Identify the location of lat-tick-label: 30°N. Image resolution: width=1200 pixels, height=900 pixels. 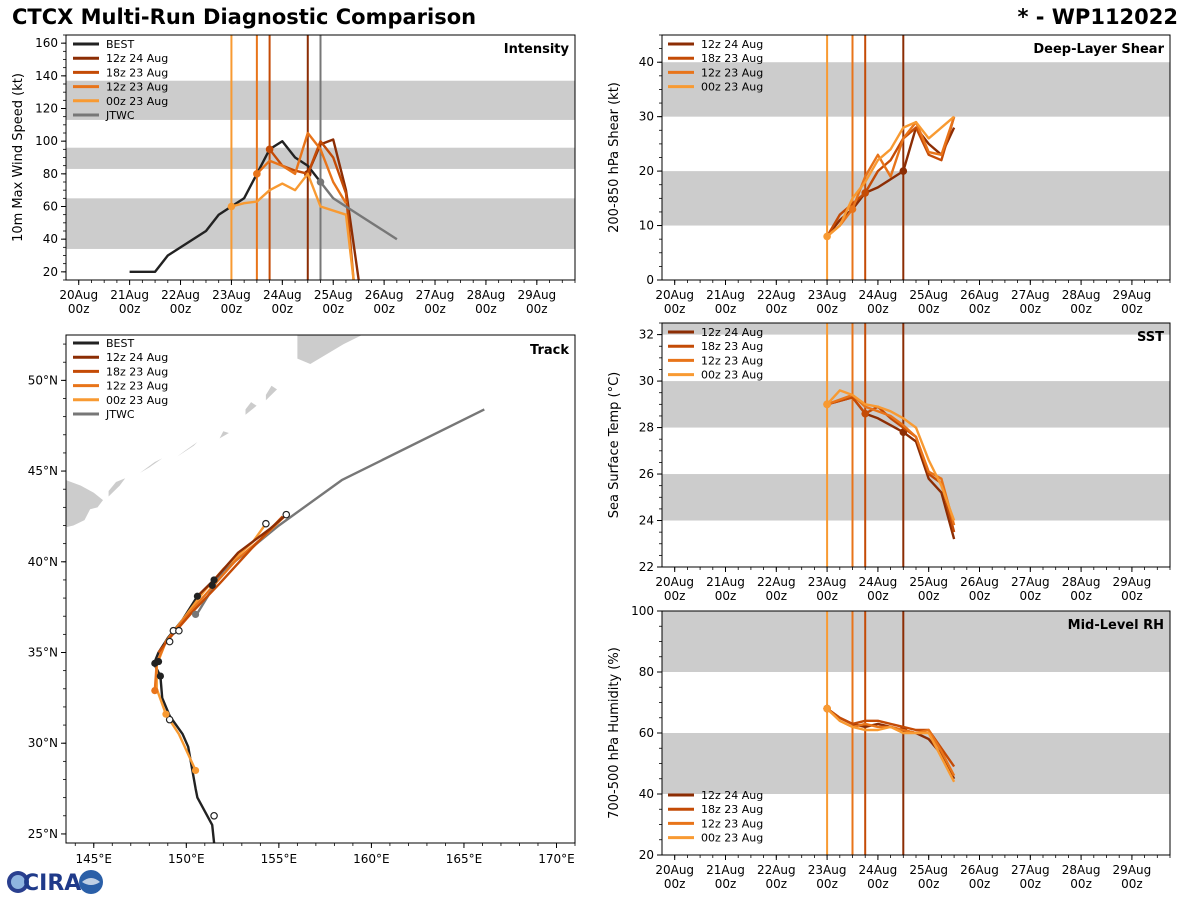
(43, 743).